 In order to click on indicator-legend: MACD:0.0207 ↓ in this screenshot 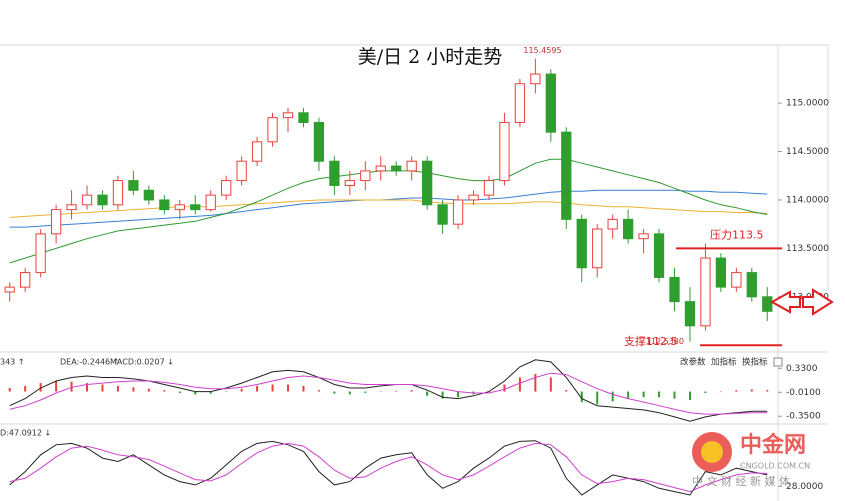, I will do `click(142, 362)`.